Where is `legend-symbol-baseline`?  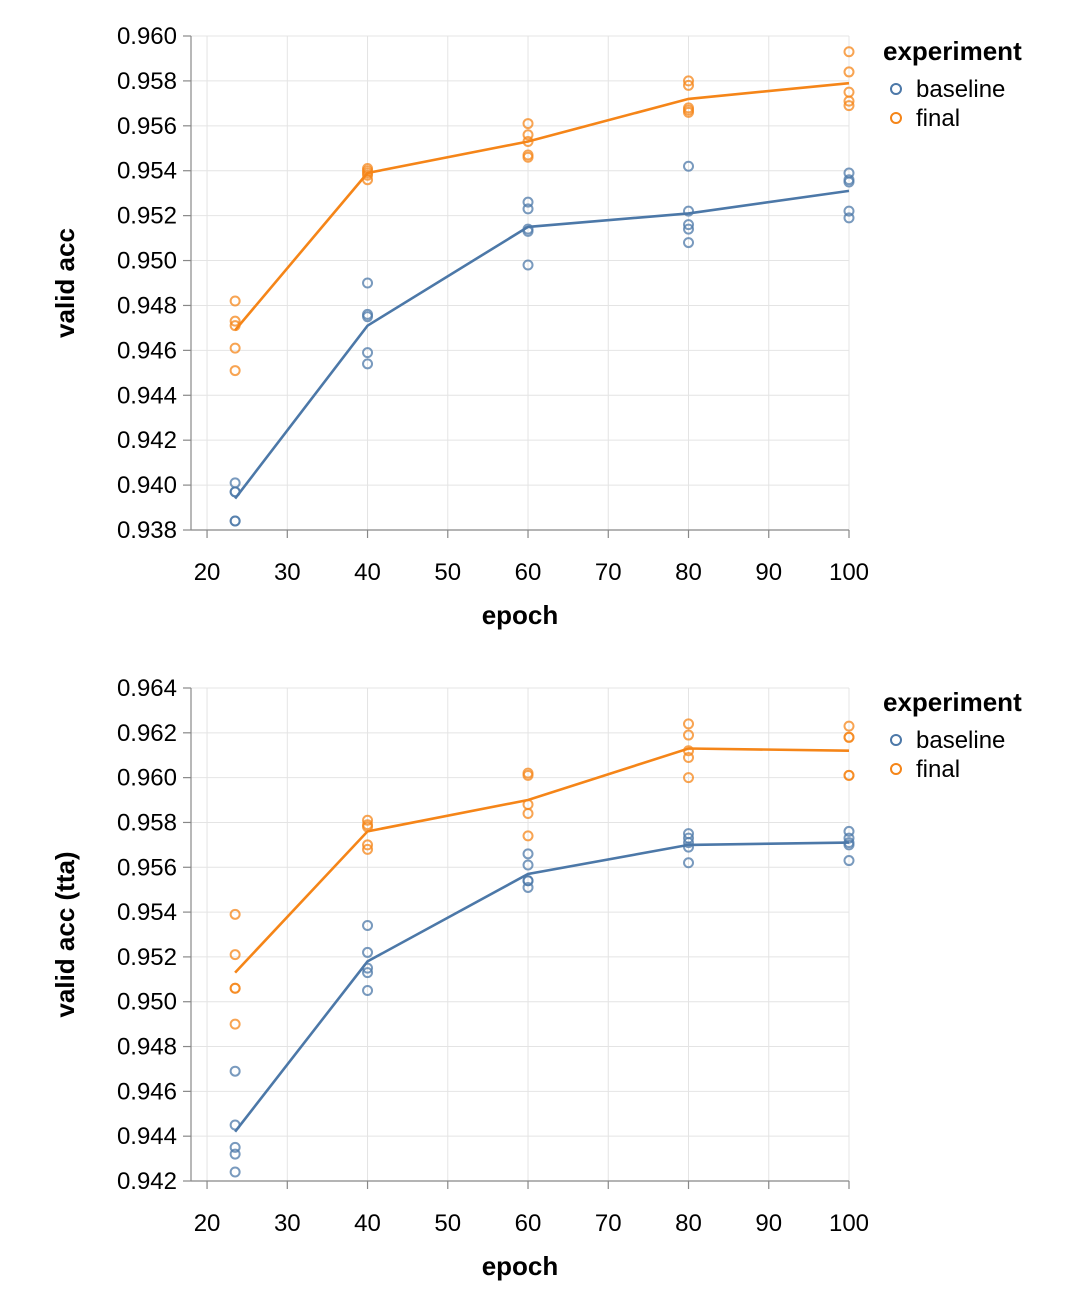 legend-symbol-baseline is located at coordinates (896, 740).